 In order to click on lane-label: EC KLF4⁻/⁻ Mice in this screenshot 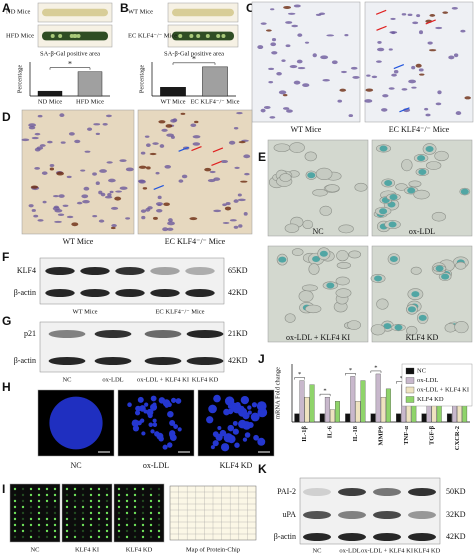, I will do `click(179, 311)`.